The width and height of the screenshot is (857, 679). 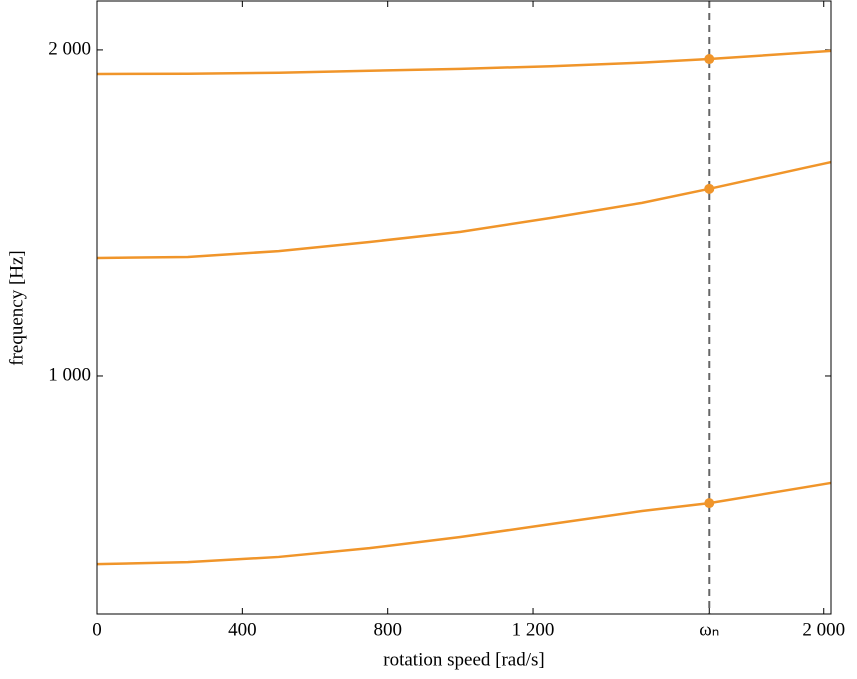 What do you see at coordinates (69, 374) in the screenshot?
I see `y-tick-label: 1 000` at bounding box center [69, 374].